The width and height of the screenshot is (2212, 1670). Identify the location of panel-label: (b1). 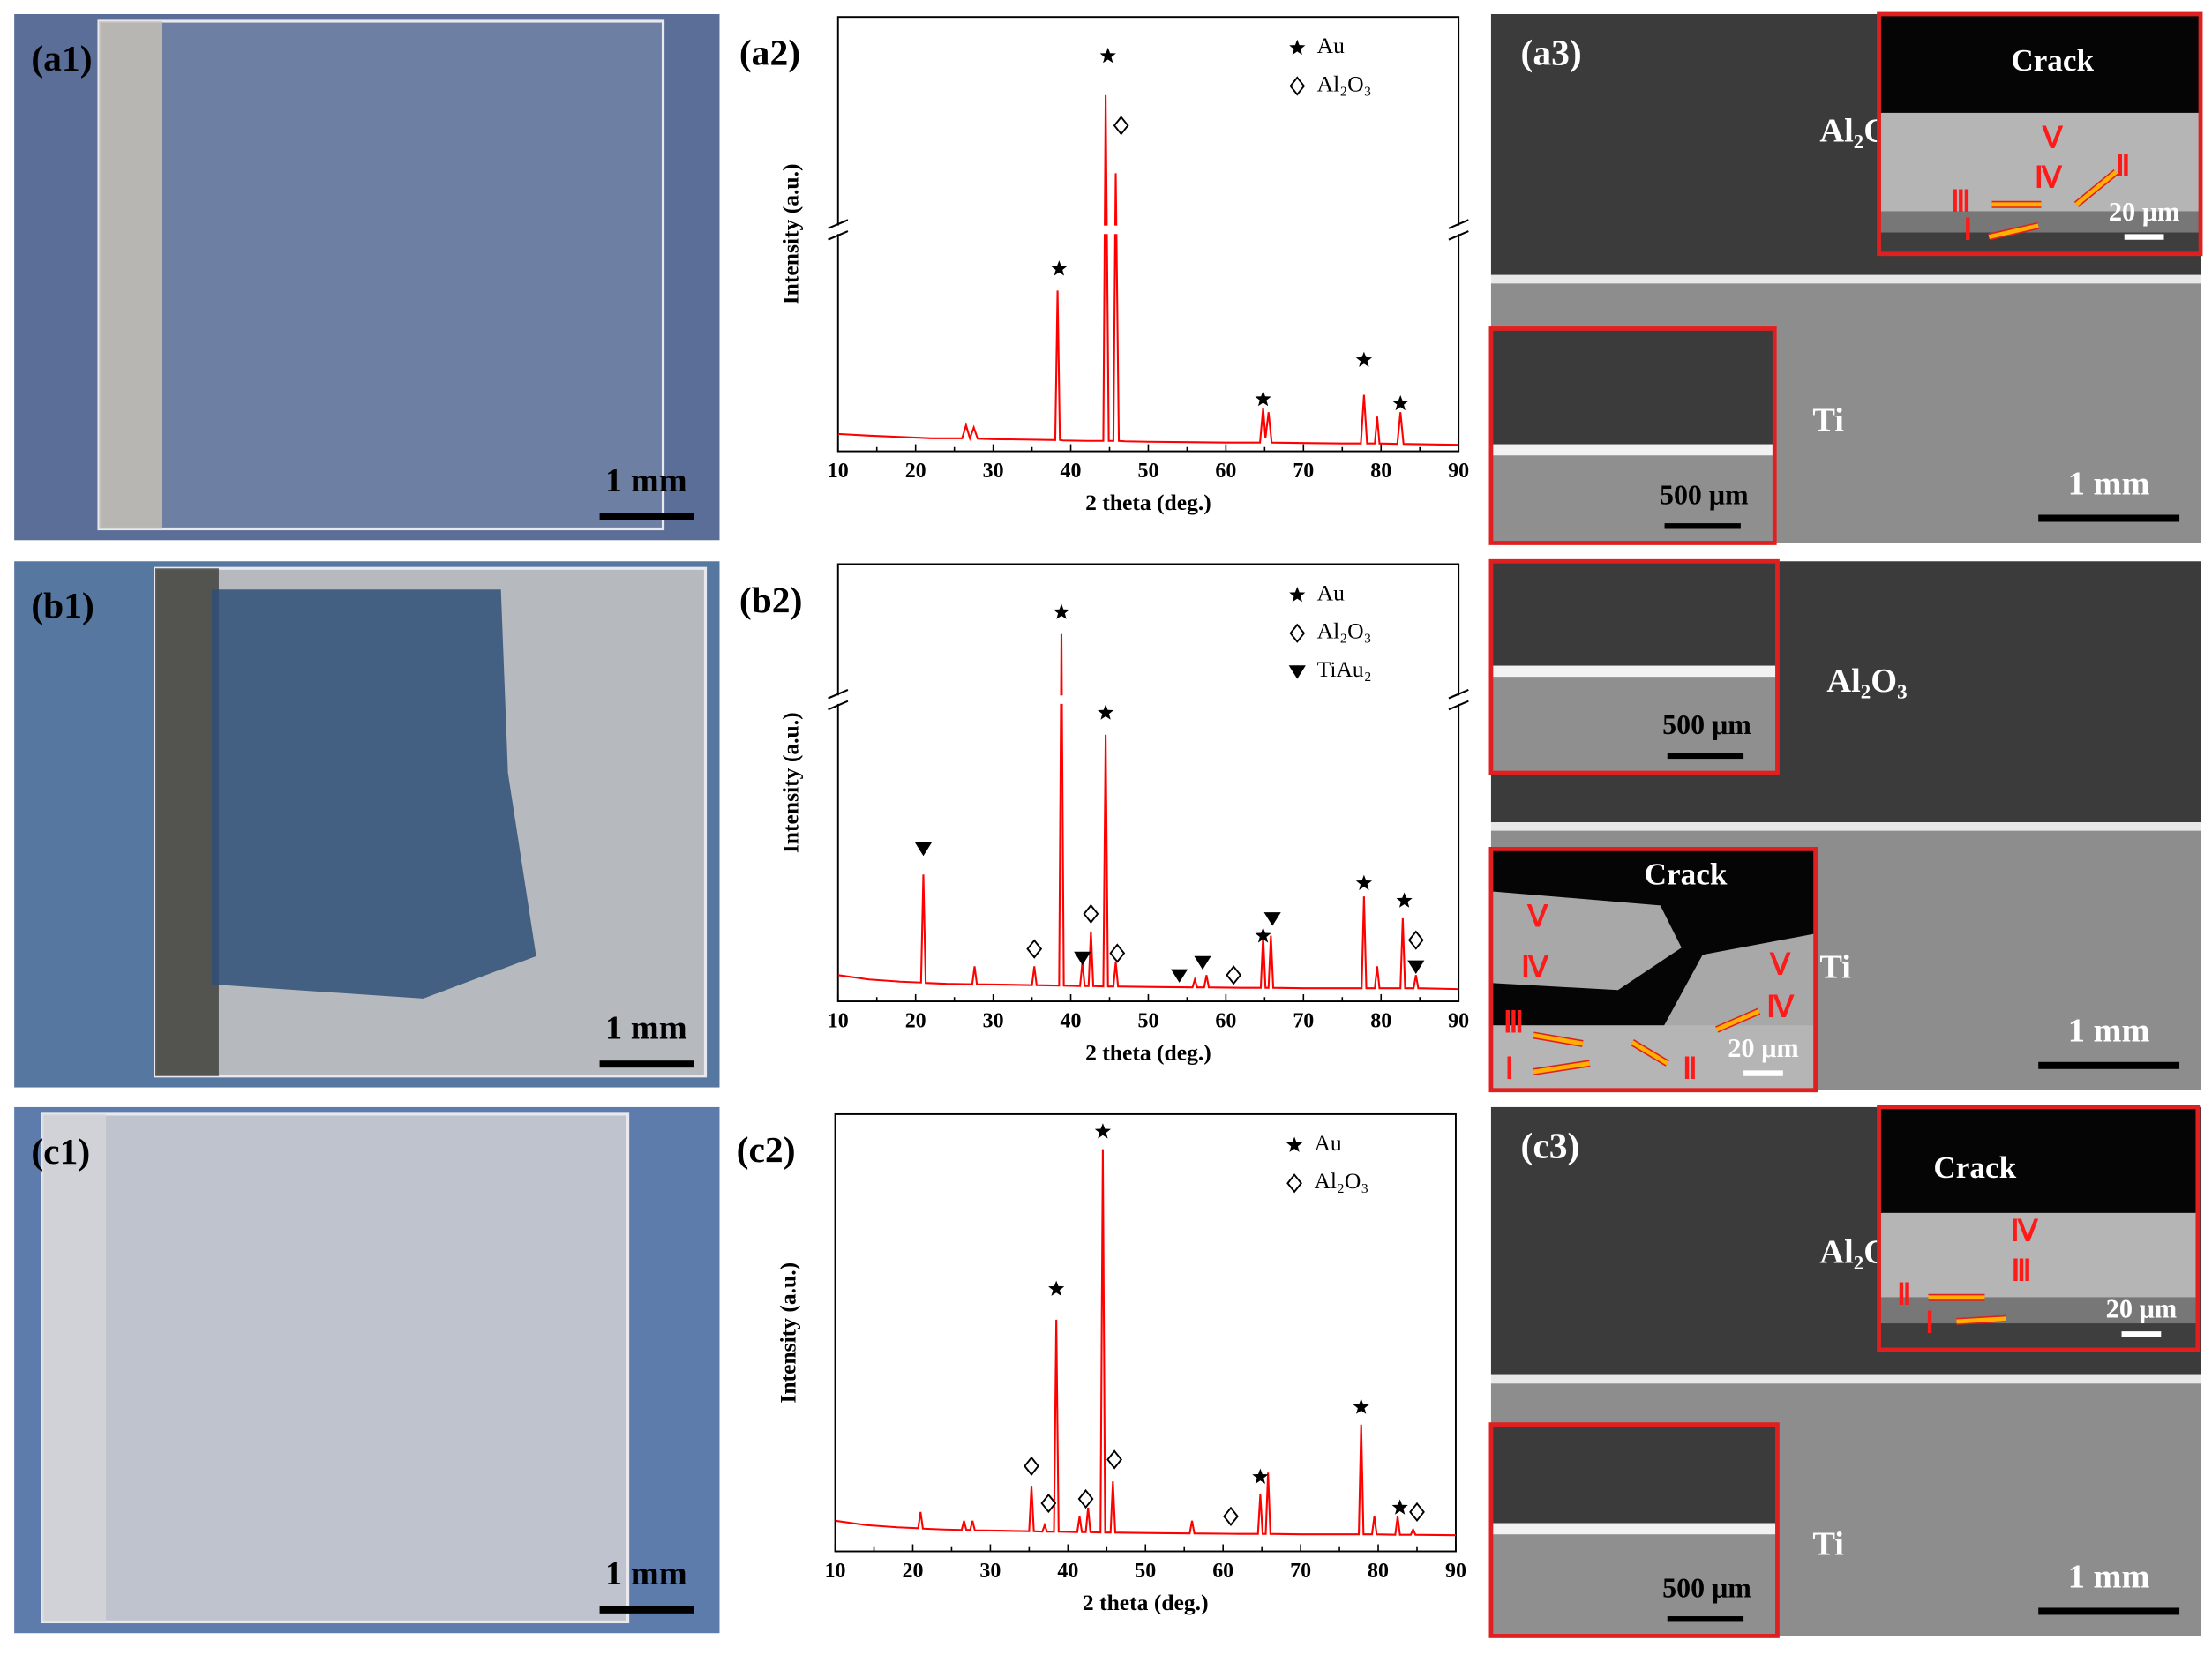
(62, 606).